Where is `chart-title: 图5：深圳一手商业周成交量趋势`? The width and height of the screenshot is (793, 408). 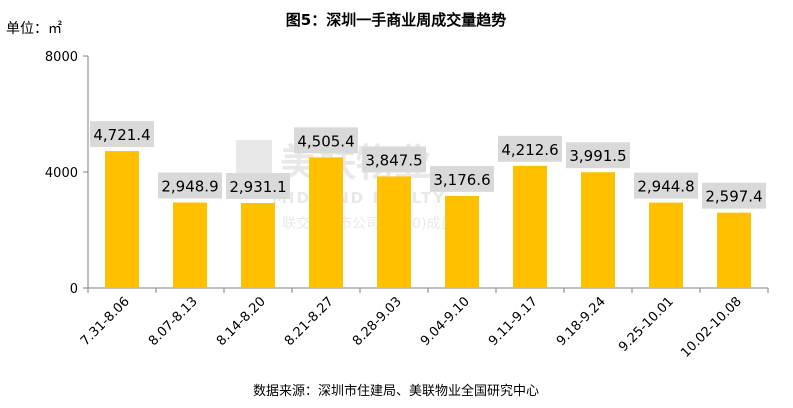
chart-title: 图5：深圳一手商业周成交量趋势 is located at coordinates (396, 20).